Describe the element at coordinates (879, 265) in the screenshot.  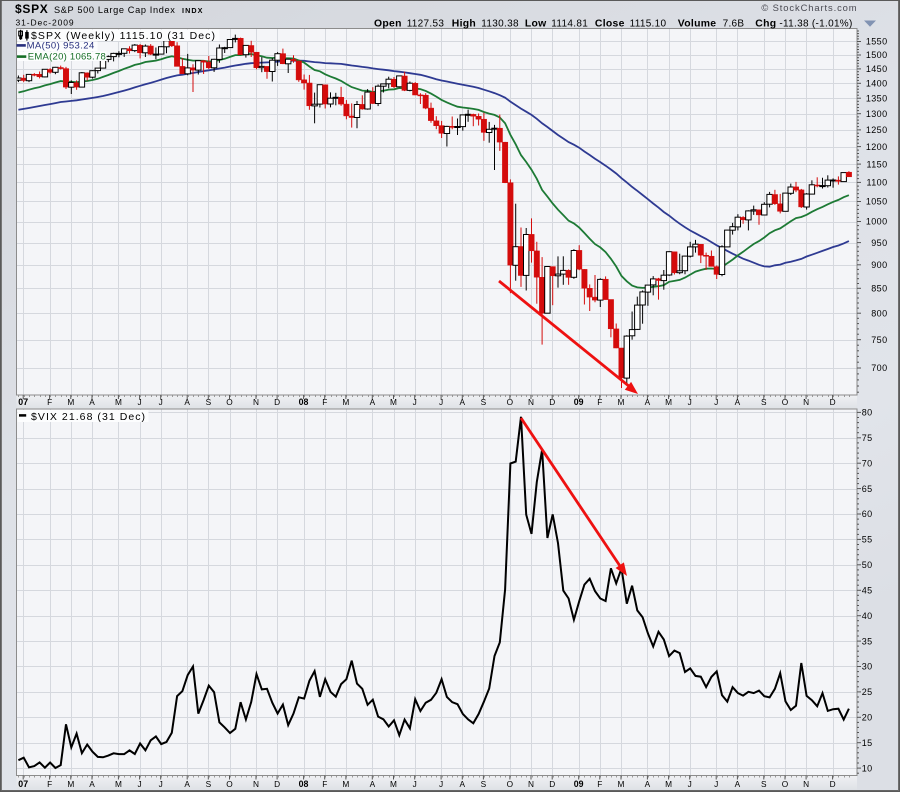
I see `svg-text: 900` at that location.